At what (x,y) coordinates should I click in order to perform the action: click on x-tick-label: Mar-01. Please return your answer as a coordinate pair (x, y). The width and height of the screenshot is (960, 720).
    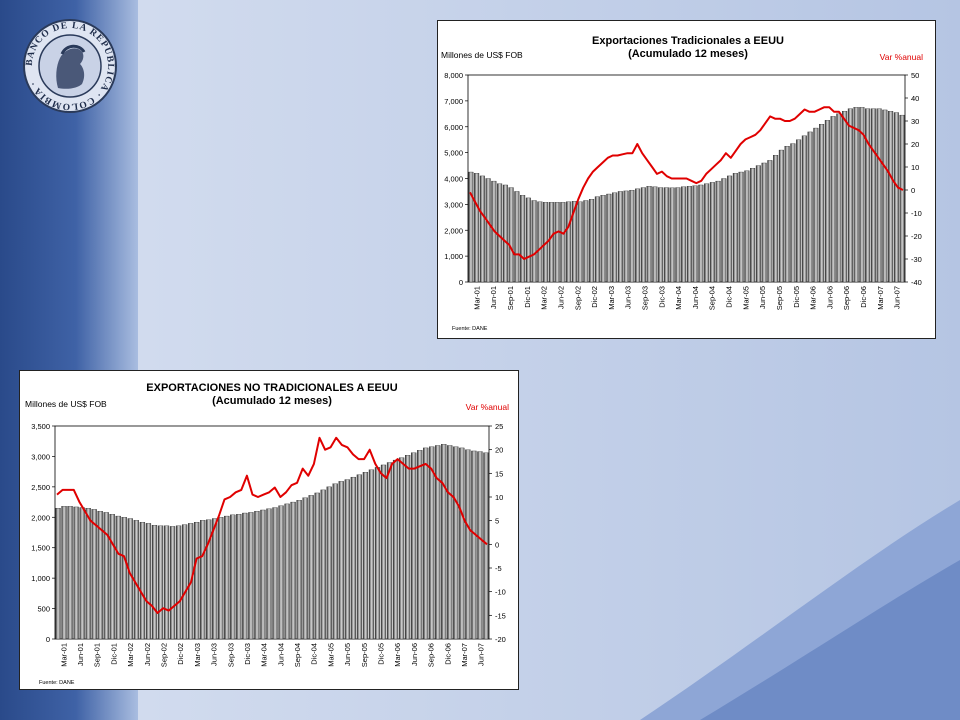
    Looking at the image, I should click on (63, 655).